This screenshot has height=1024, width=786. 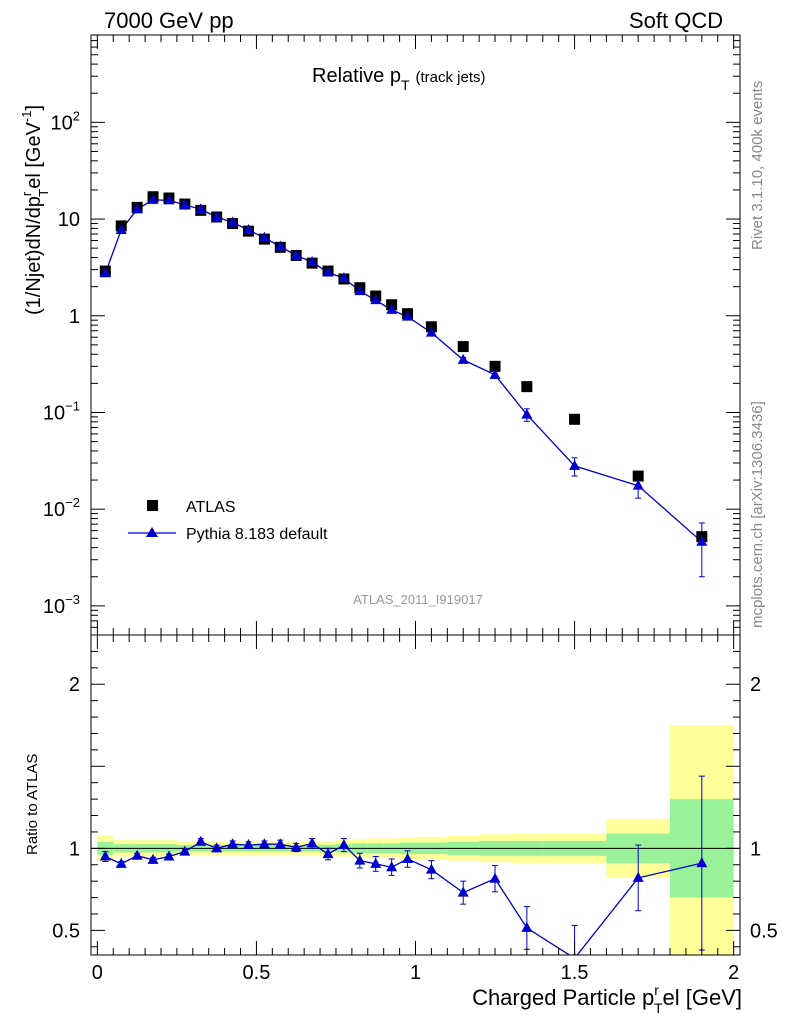 What do you see at coordinates (257, 973) in the screenshot?
I see `x-tick-label: 0.5` at bounding box center [257, 973].